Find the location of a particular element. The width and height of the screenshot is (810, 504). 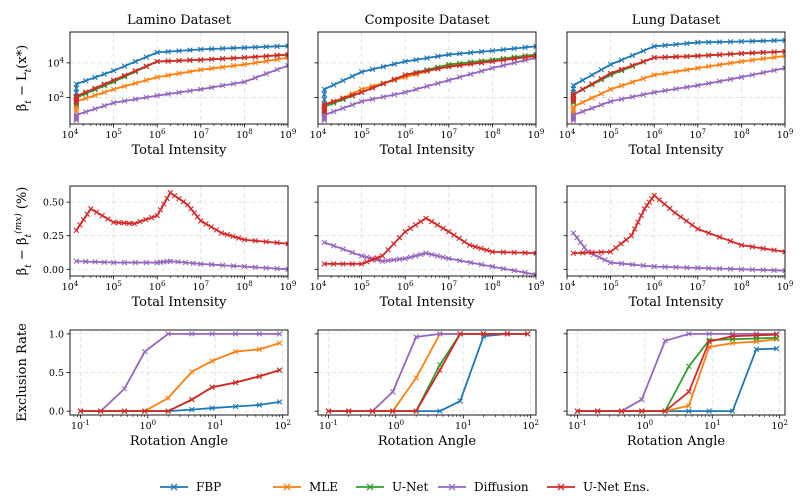

x-tick-label: 10² is located at coordinates (530, 425).